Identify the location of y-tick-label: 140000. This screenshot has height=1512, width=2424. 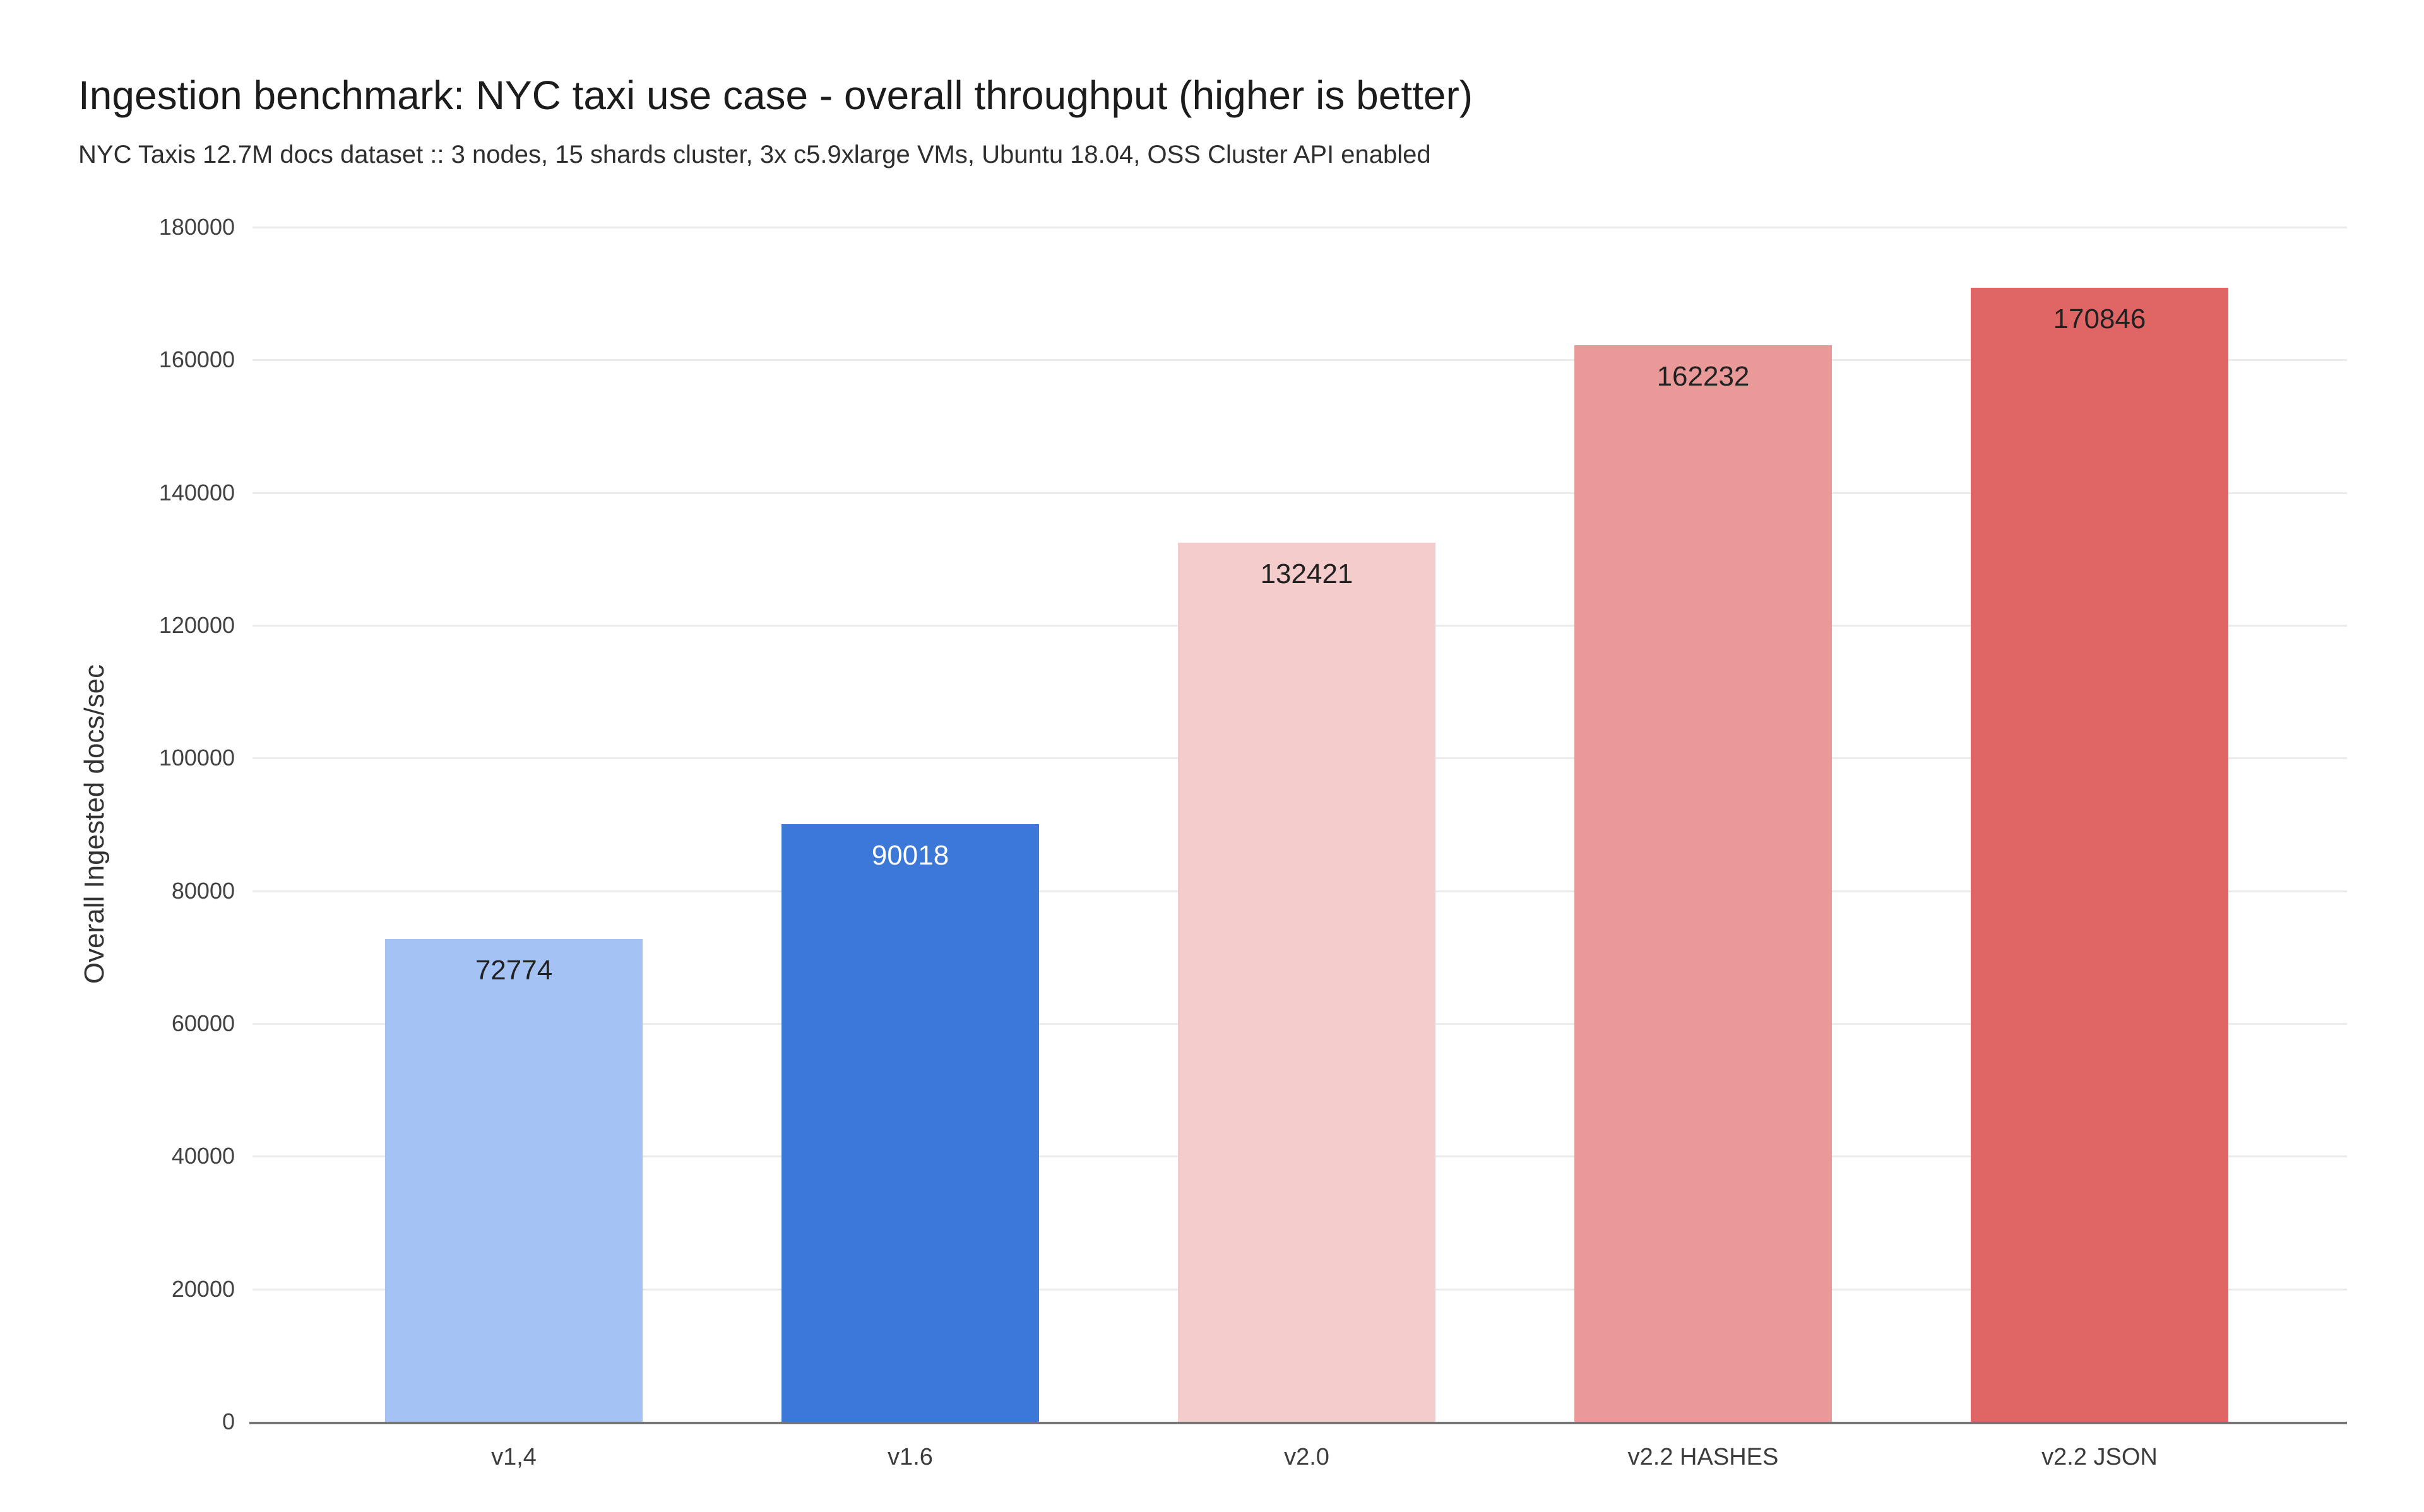
(197, 492).